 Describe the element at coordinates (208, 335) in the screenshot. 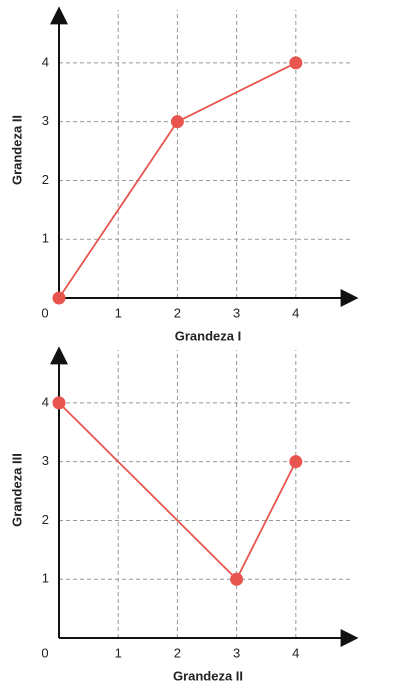

I see `x-axis-label: Grandeza I` at that location.